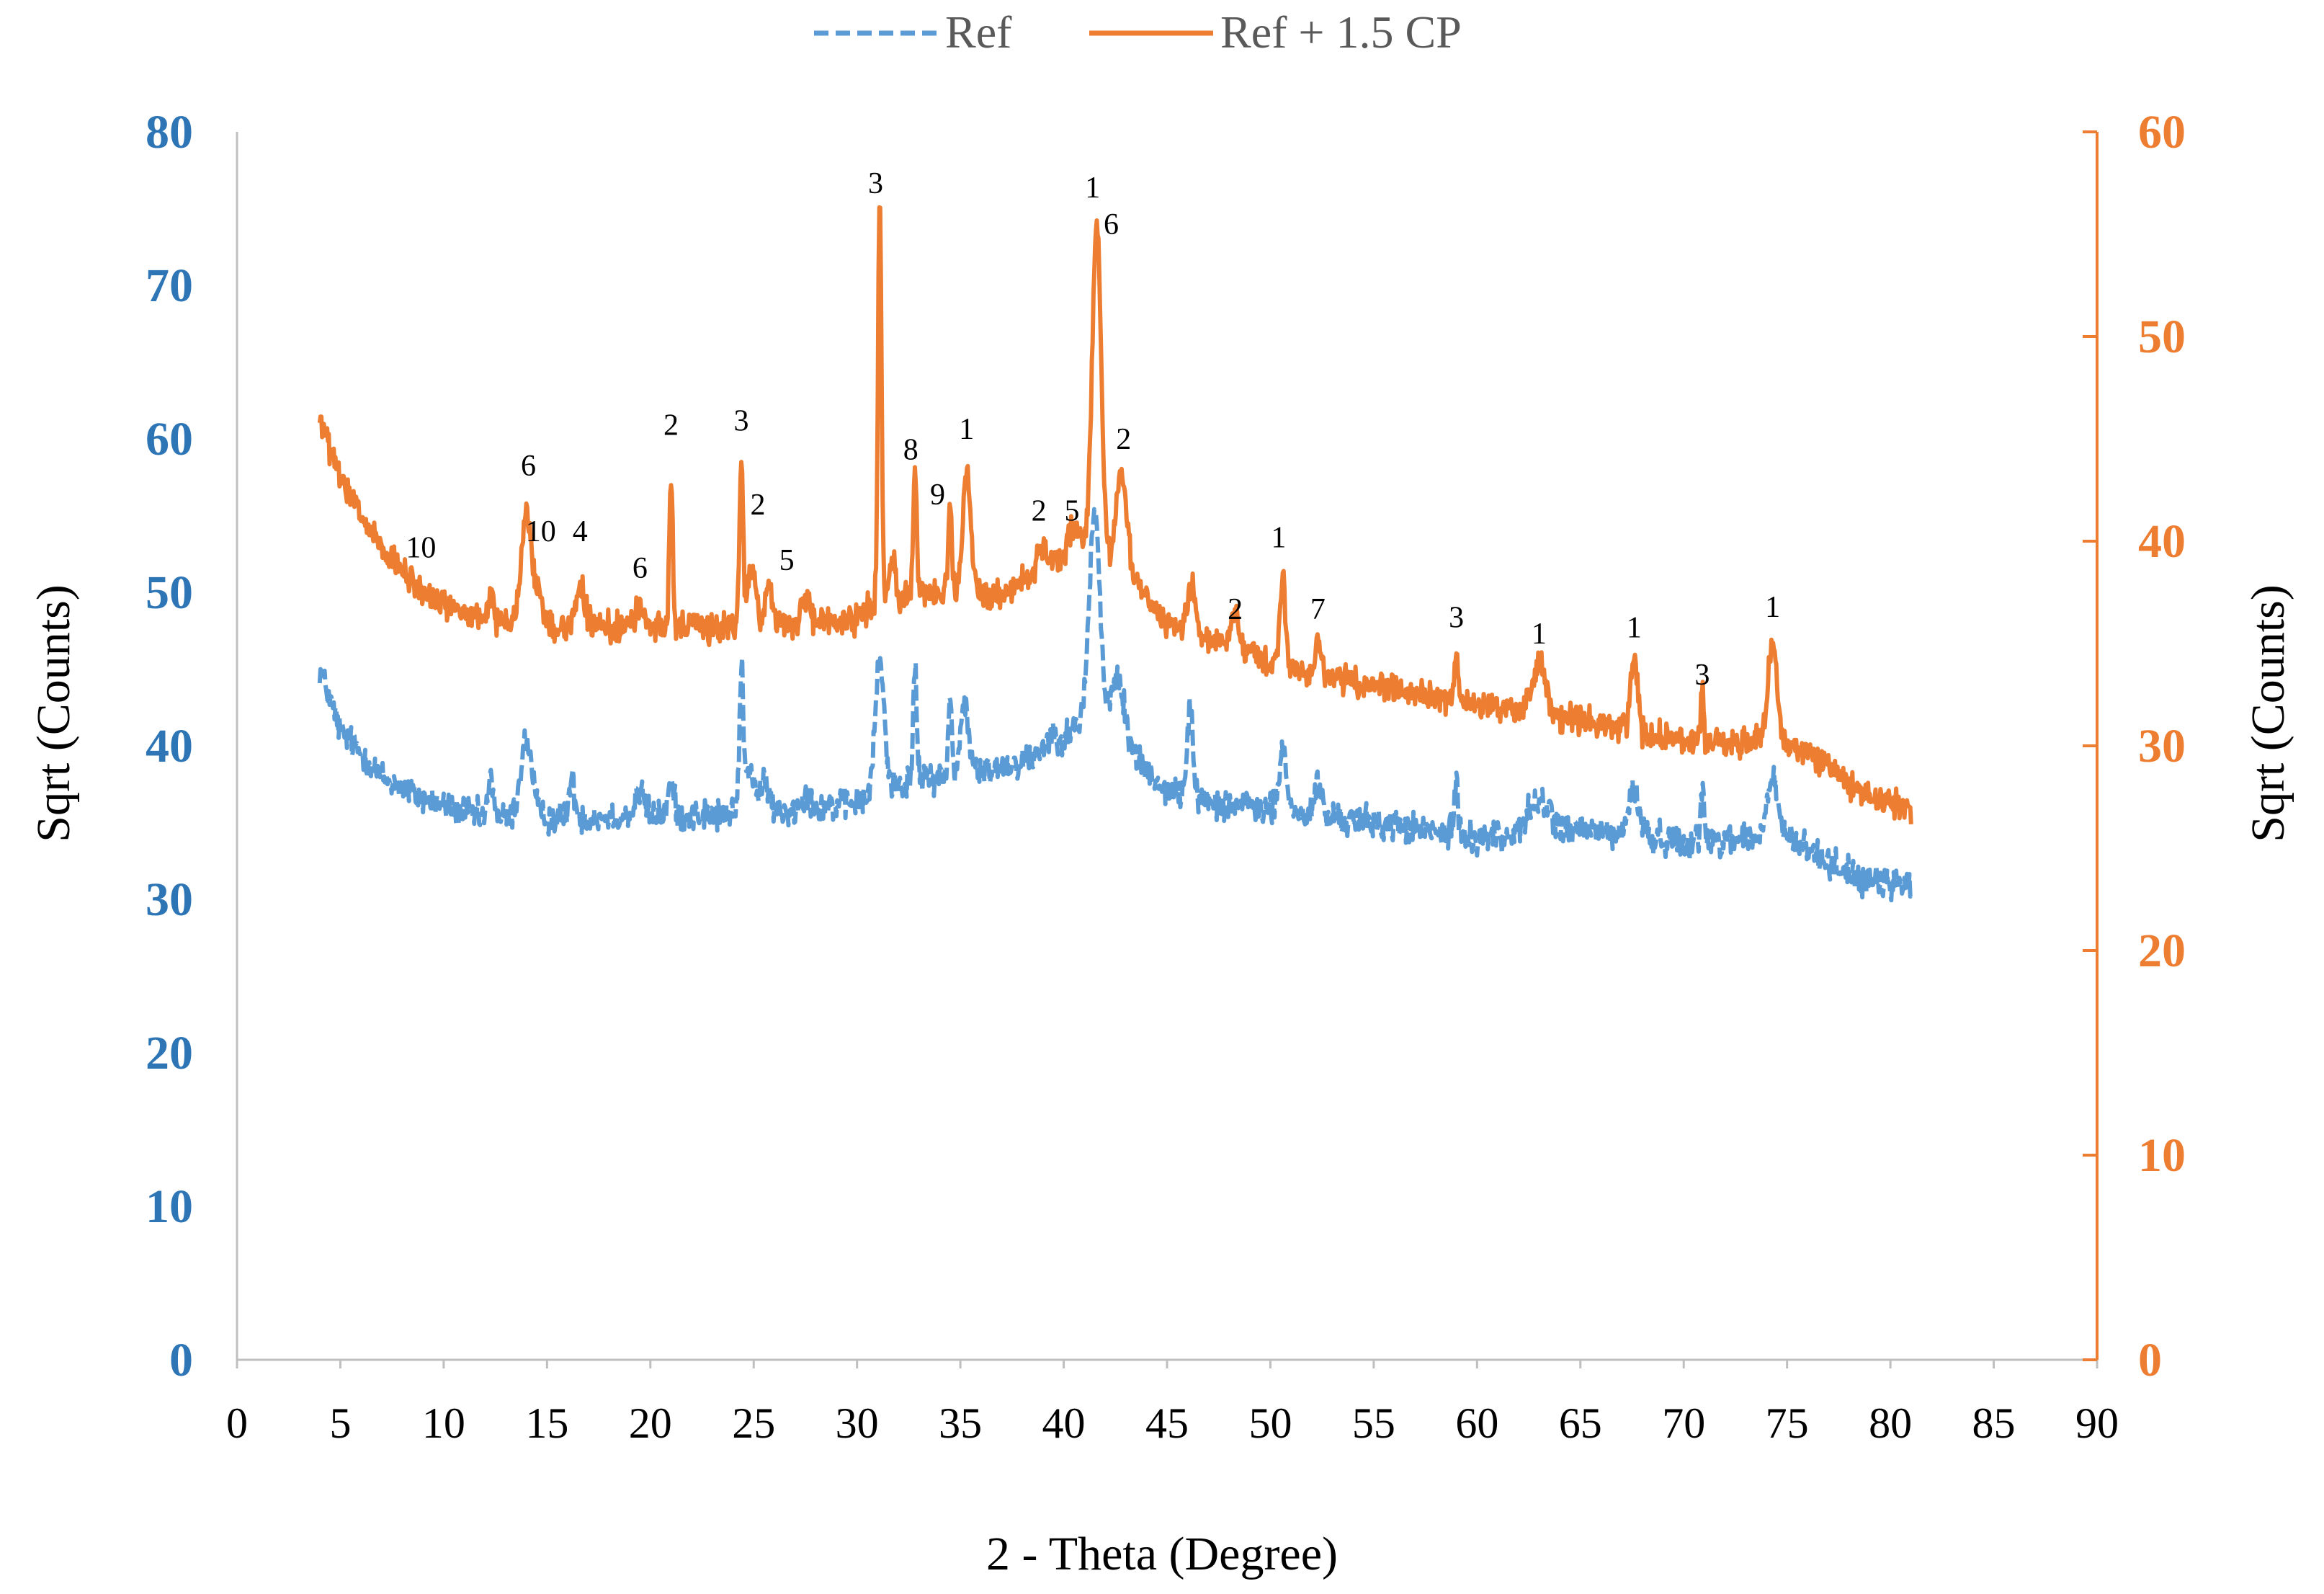 Image resolution: width=2324 pixels, height=1594 pixels. Describe the element at coordinates (169, 1206) in the screenshot. I see `y-tick-label-left: 10` at that location.